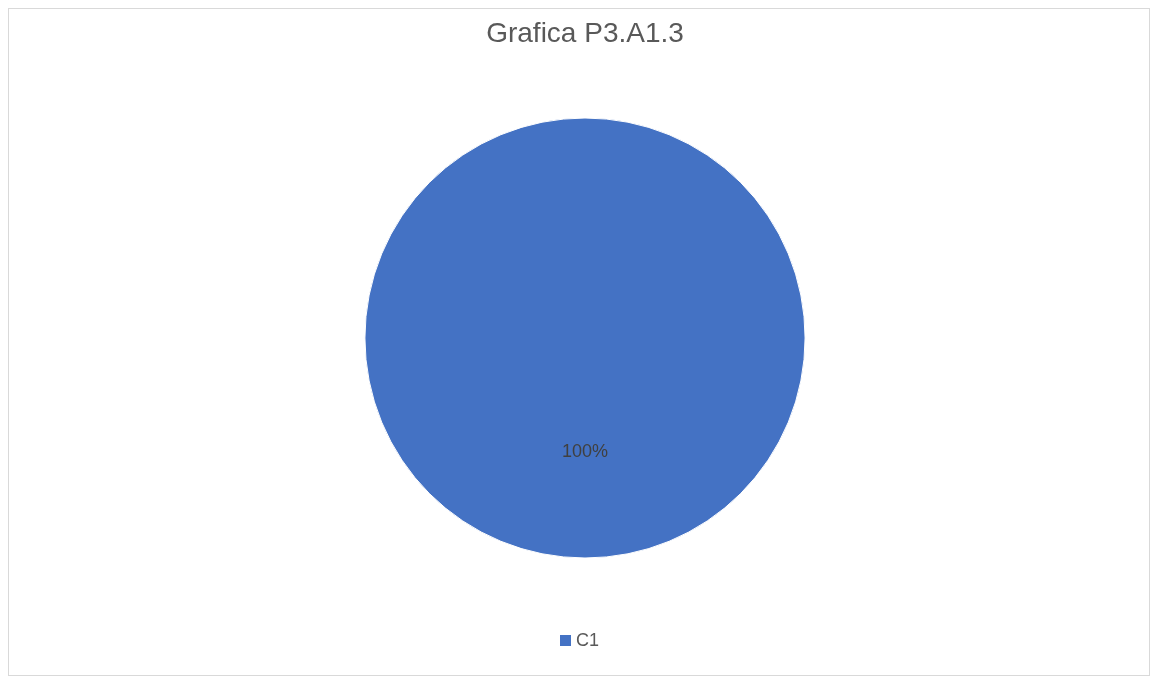 The height and width of the screenshot is (676, 1150). What do you see at coordinates (588, 639) in the screenshot?
I see `legend-label: C1` at bounding box center [588, 639].